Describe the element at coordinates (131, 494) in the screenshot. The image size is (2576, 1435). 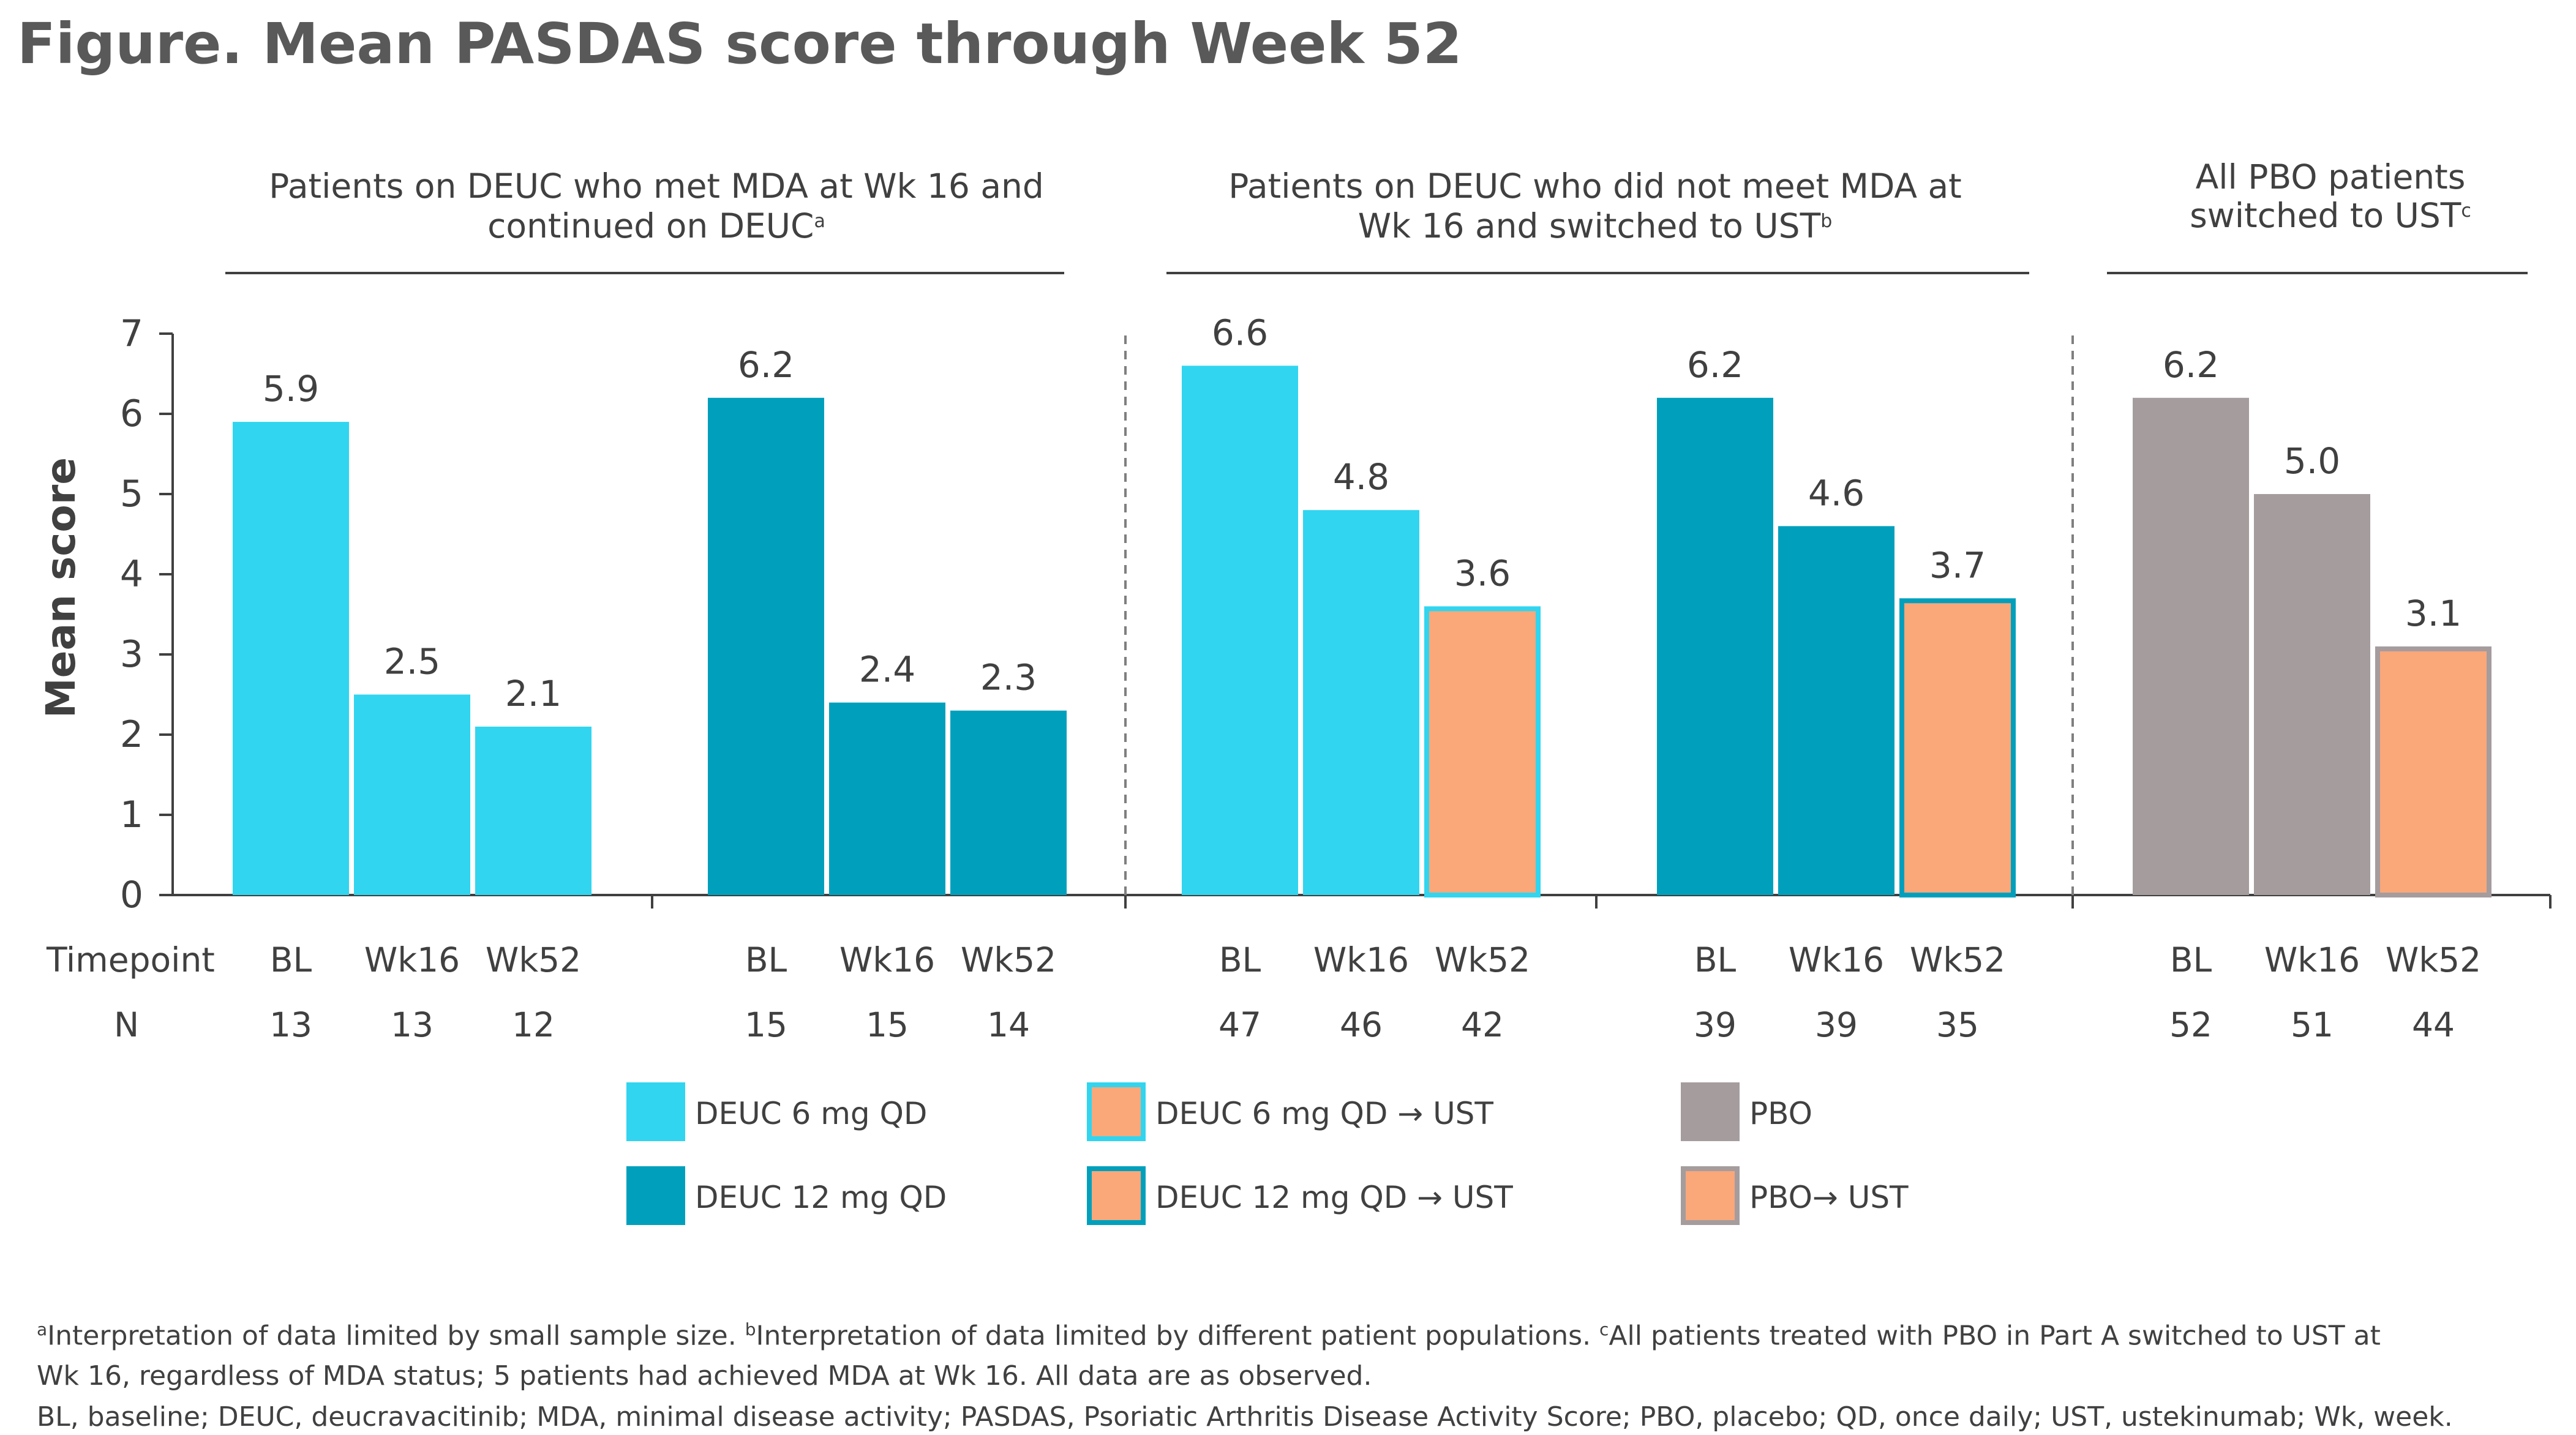
I see `y-tick-label: 5` at that location.